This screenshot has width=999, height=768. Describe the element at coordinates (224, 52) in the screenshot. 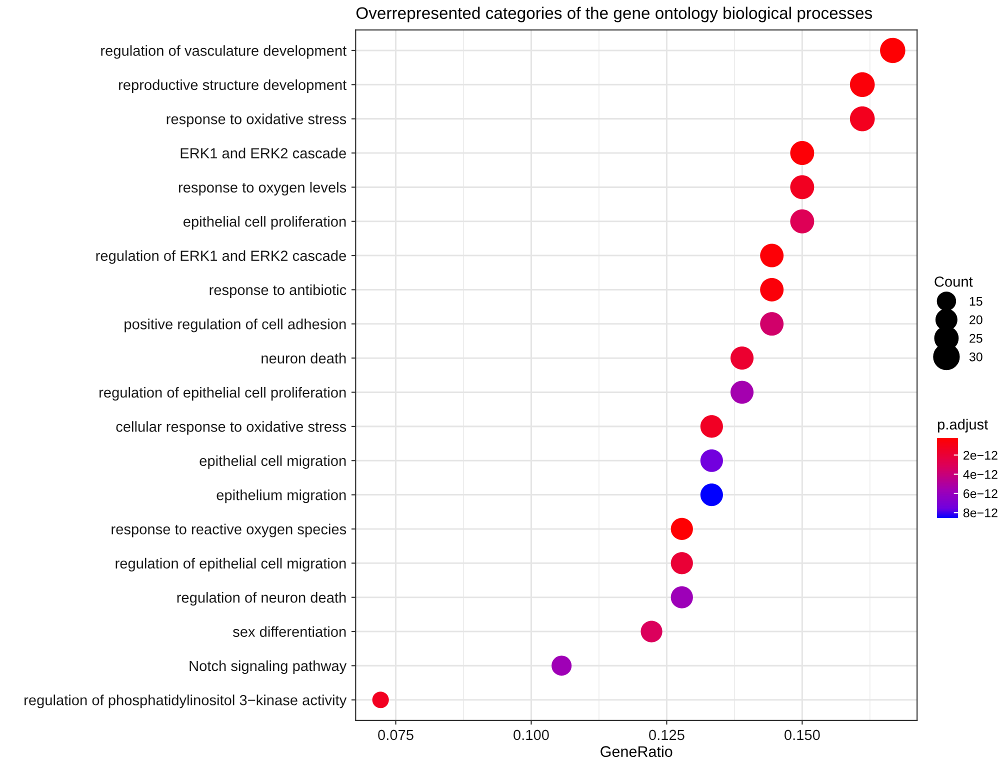

I see `y-tick-label: regulation of vasculature development` at that location.